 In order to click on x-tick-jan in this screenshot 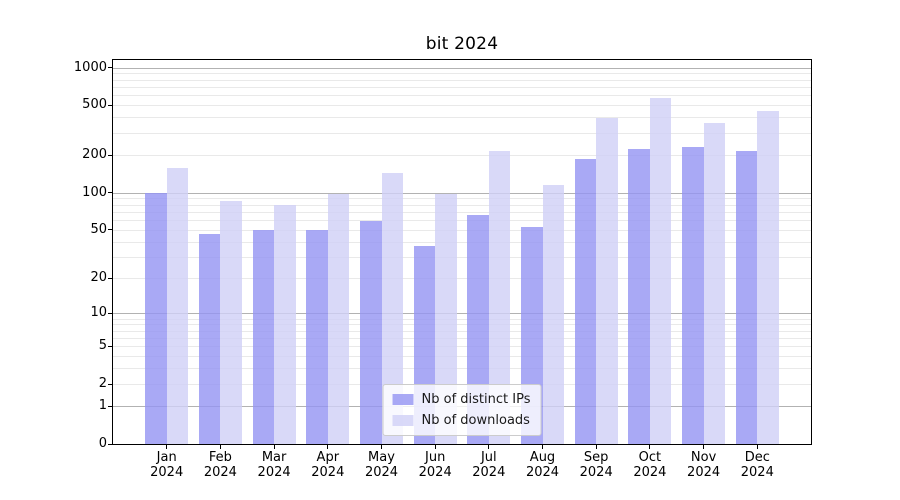, I will do `click(167, 447)`.